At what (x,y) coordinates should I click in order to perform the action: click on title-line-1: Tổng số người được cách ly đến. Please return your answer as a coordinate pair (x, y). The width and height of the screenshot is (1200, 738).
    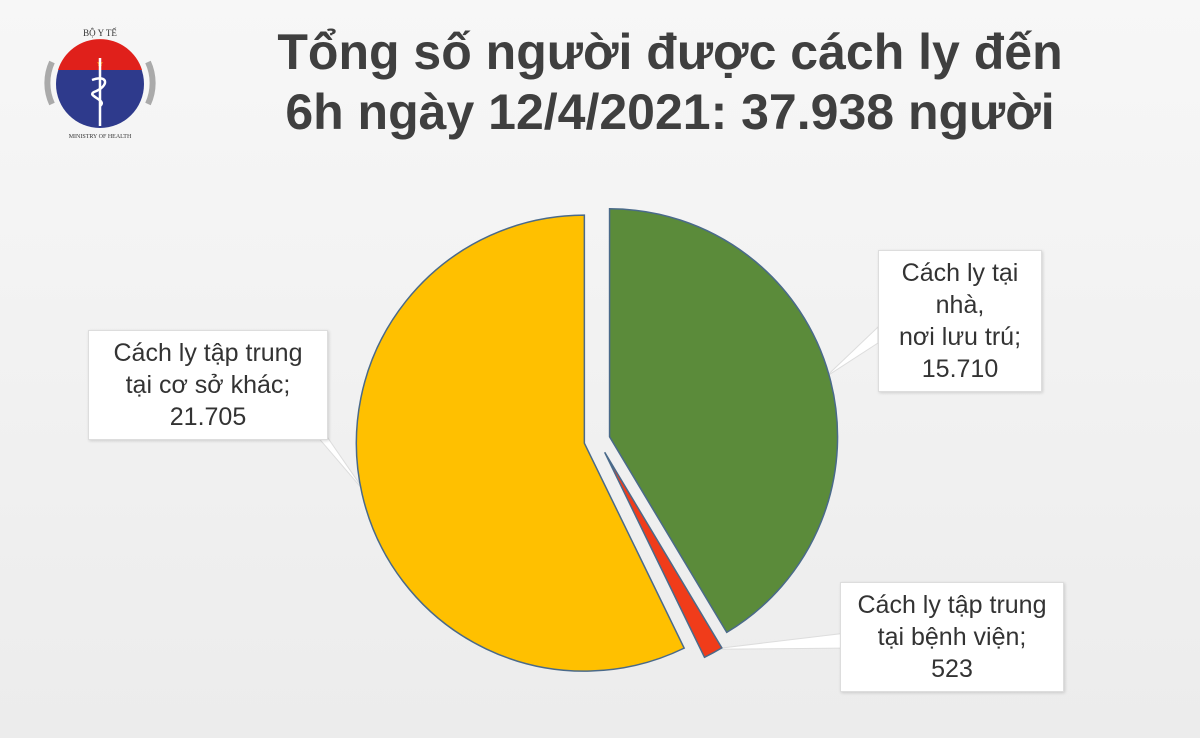
    Looking at the image, I should click on (670, 52).